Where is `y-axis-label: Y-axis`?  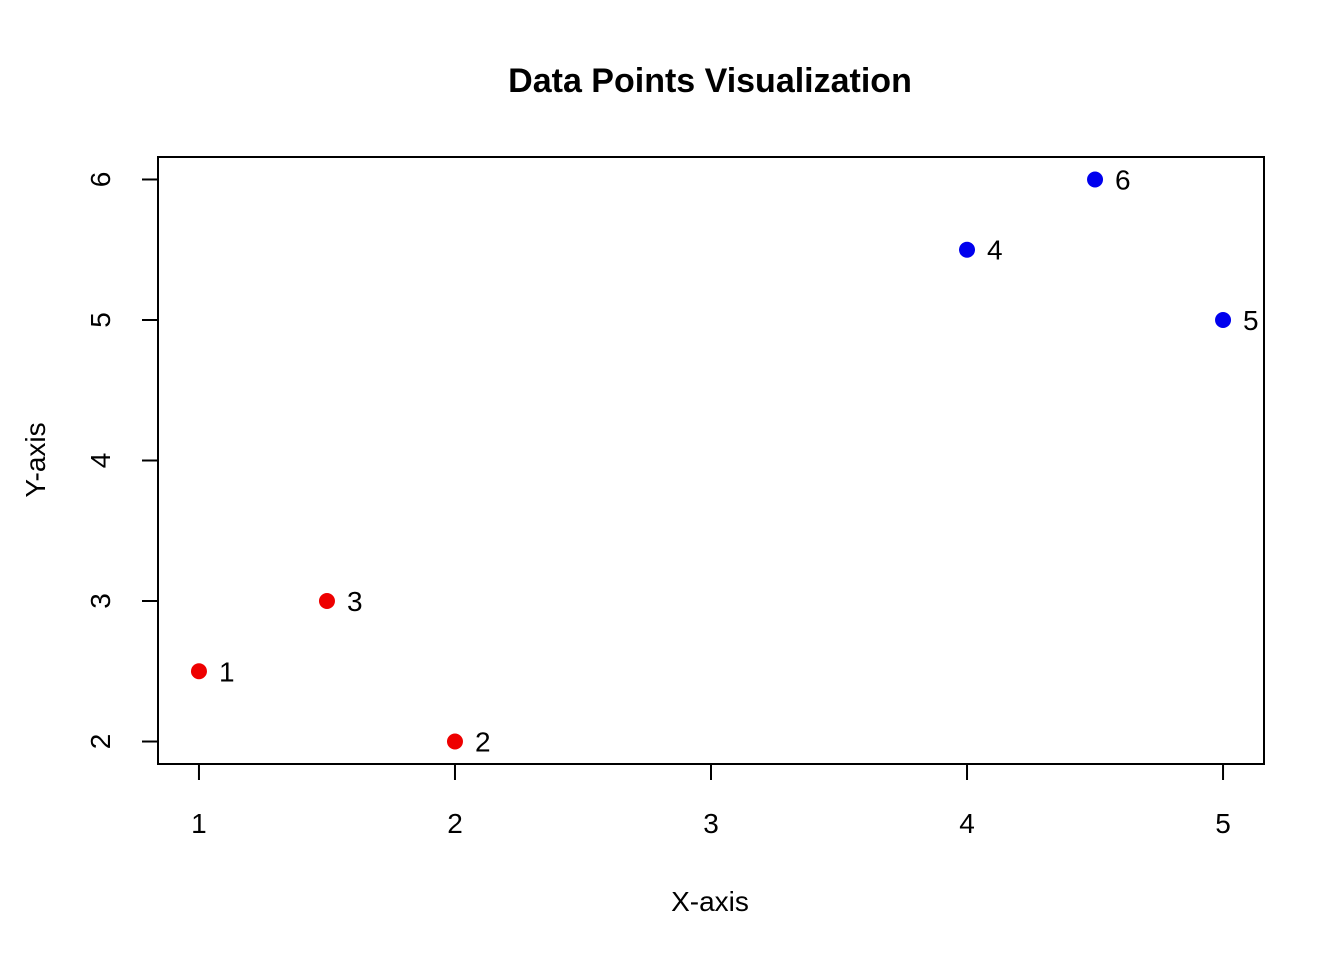
y-axis-label: Y-axis is located at coordinates (35, 459).